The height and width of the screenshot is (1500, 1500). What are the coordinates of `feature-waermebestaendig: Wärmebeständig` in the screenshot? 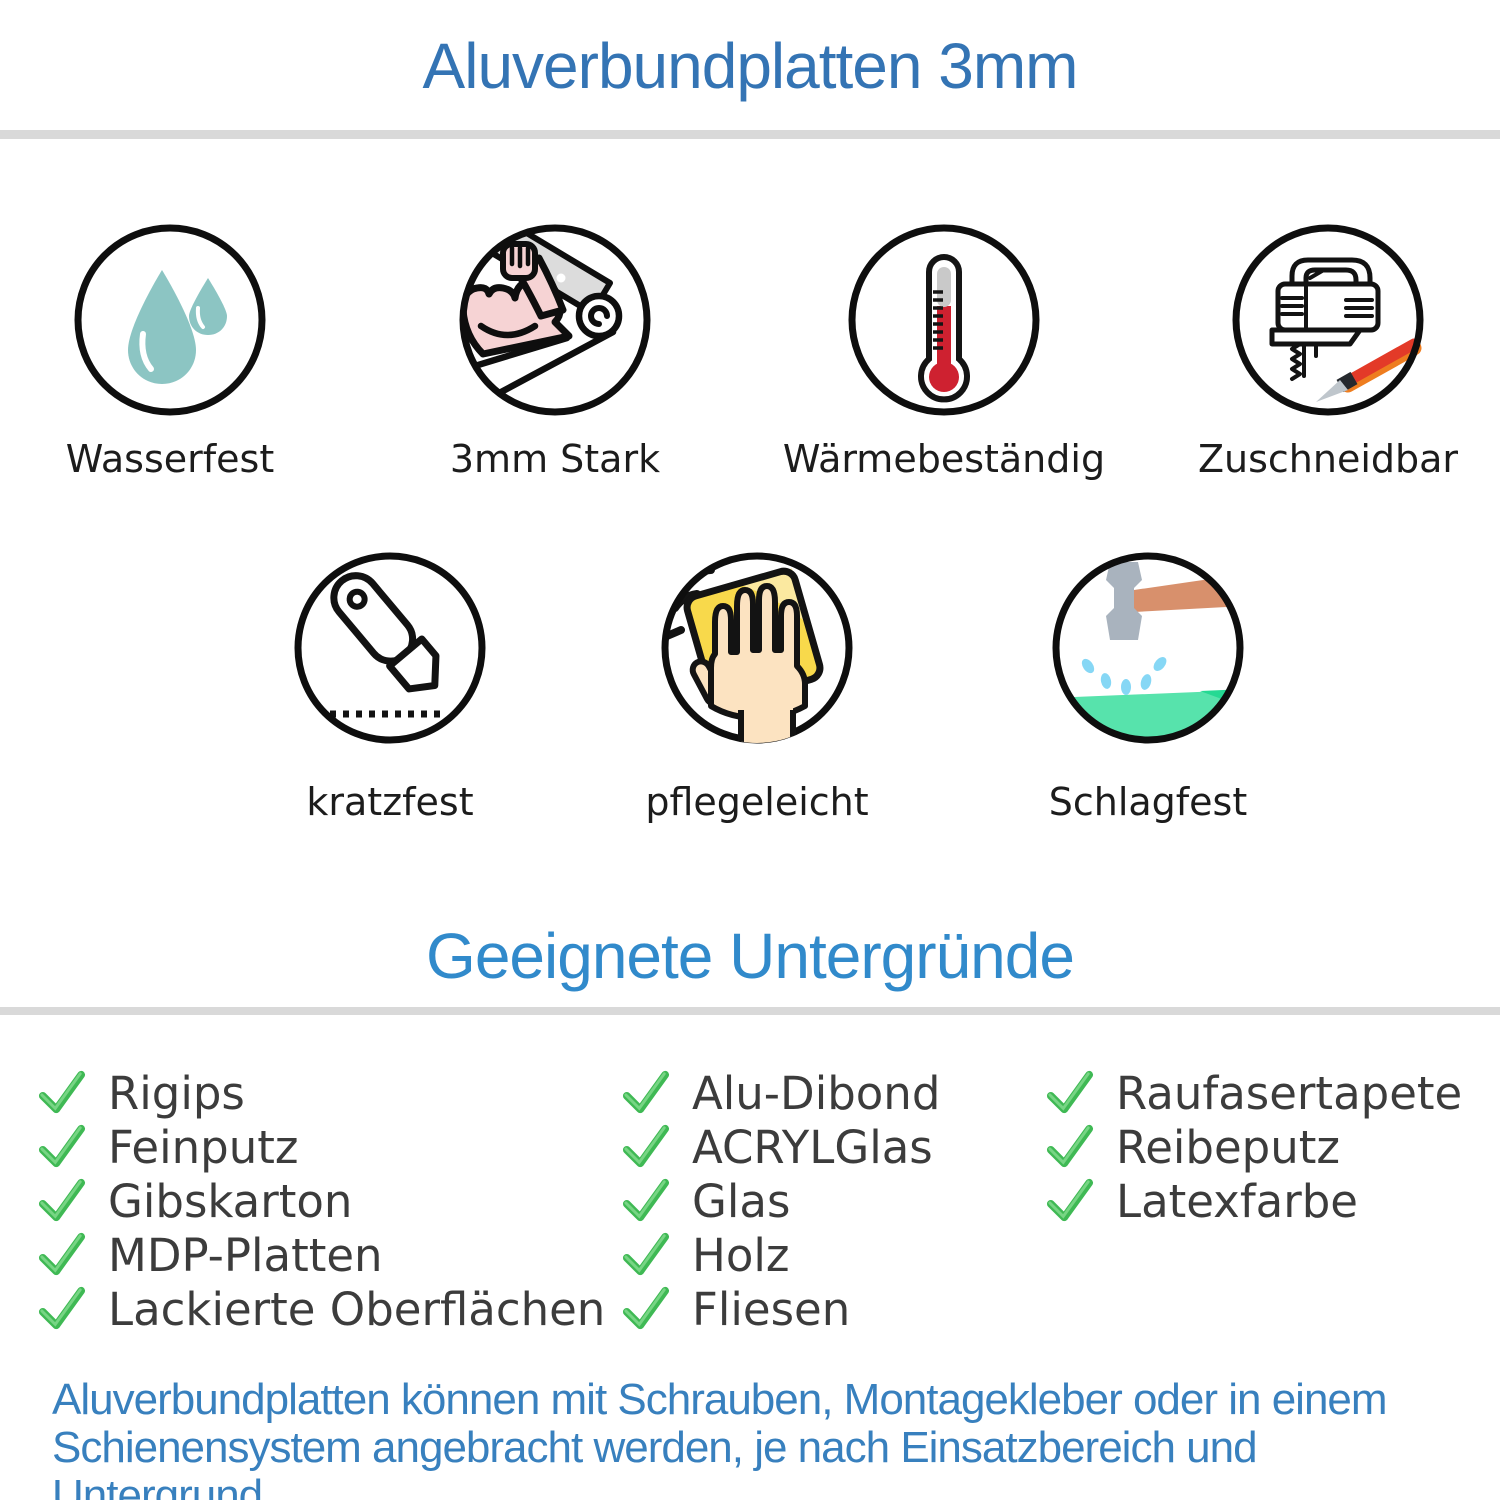 It's located at (944, 350).